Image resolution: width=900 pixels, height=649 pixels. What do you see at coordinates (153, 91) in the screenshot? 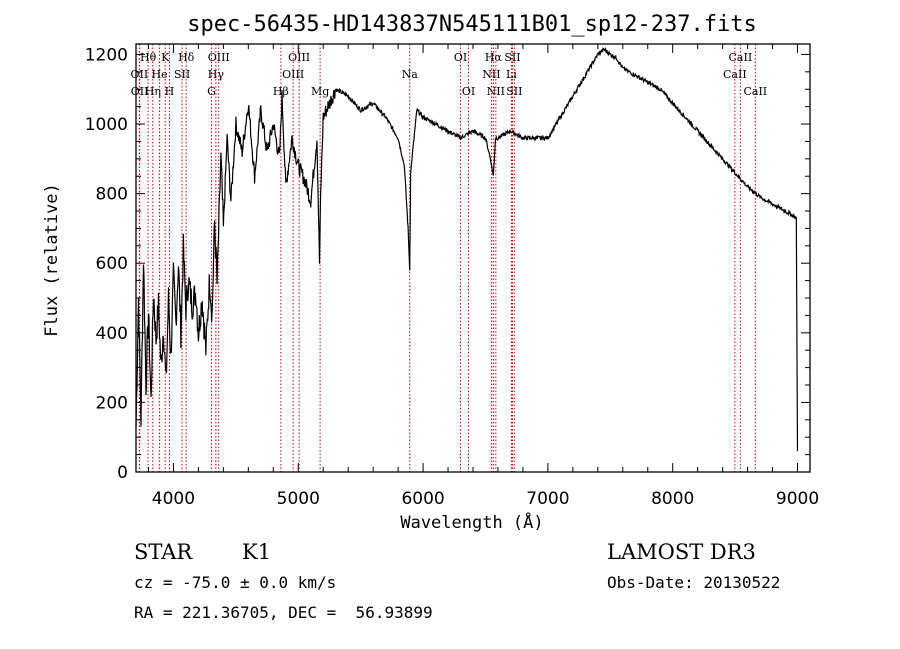
I see `line-label: Hη` at bounding box center [153, 91].